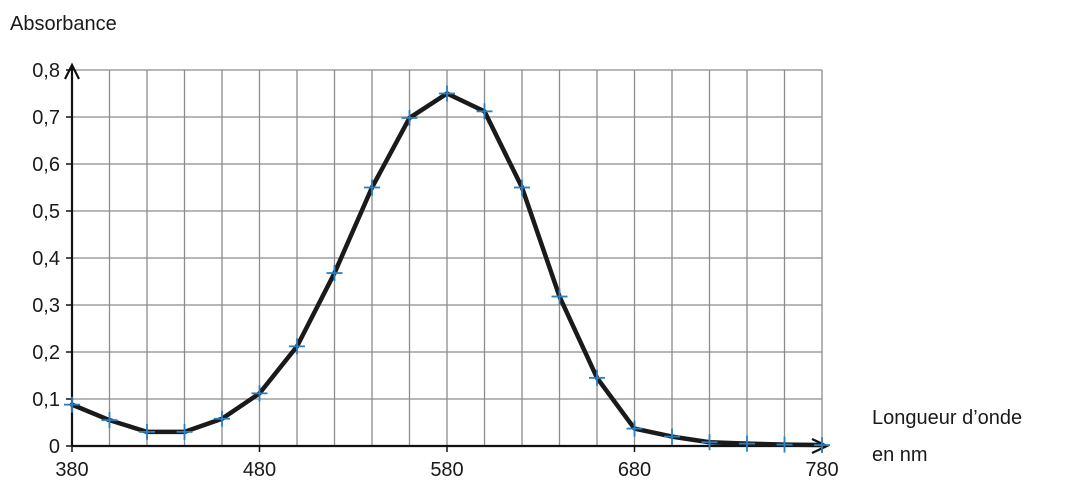  What do you see at coordinates (446, 470) in the screenshot?
I see `x-tick-label: 580` at bounding box center [446, 470].